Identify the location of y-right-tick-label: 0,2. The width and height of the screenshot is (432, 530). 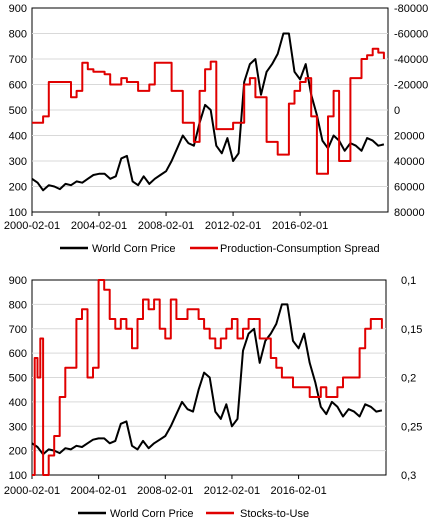
(408, 379).